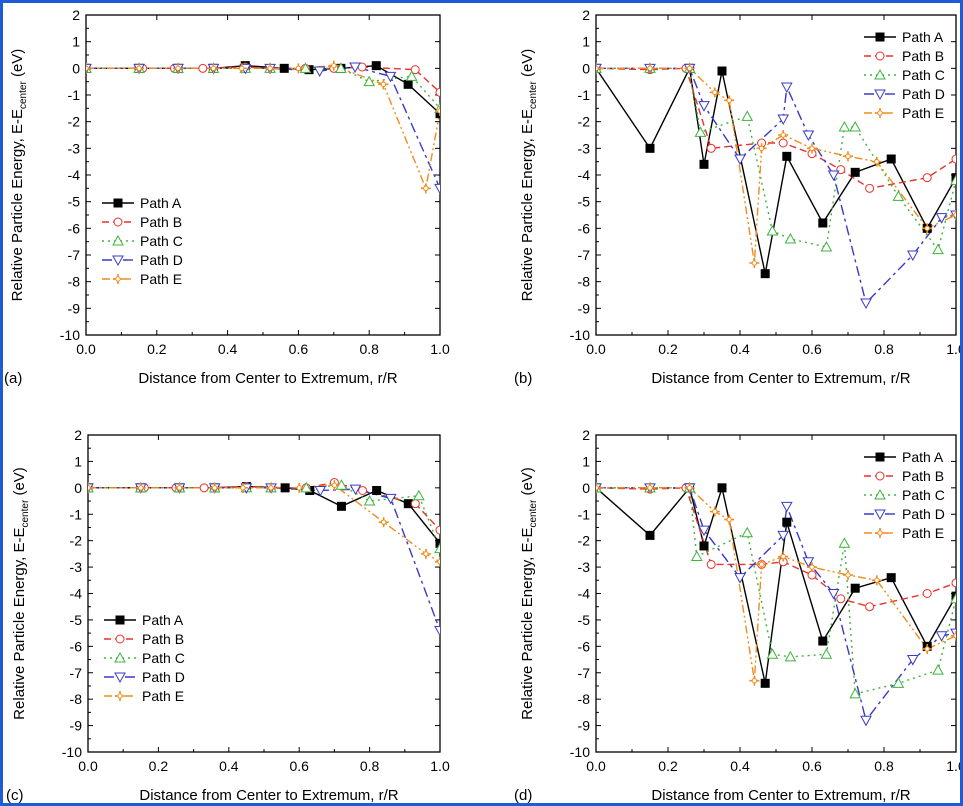 Image resolution: width=963 pixels, height=806 pixels. I want to click on legend-label: Path E, so click(161, 279).